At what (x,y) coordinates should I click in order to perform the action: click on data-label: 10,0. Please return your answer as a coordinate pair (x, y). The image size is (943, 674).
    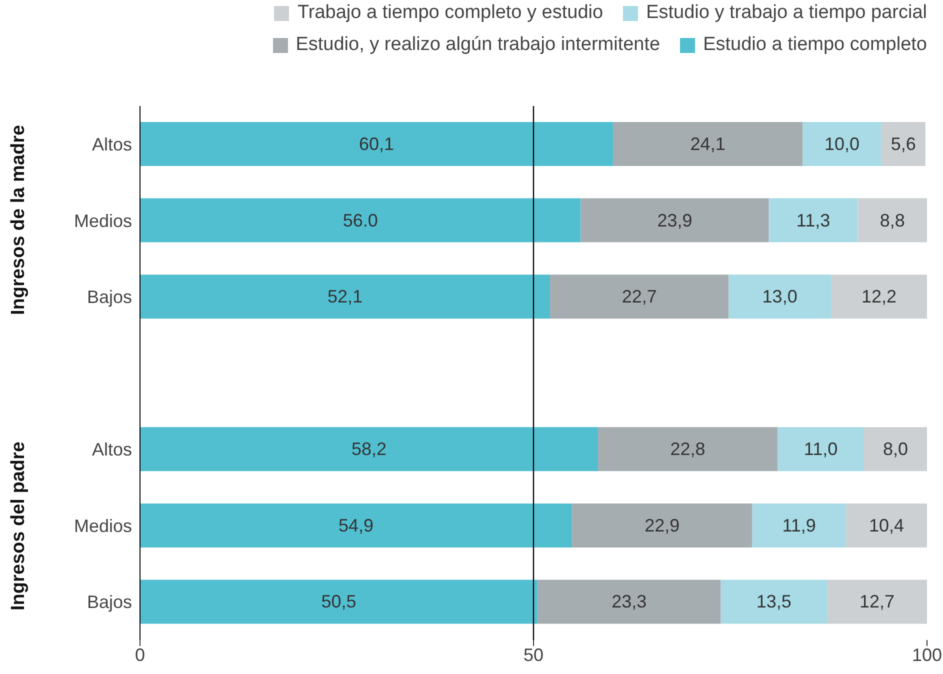
    Looking at the image, I should click on (842, 144).